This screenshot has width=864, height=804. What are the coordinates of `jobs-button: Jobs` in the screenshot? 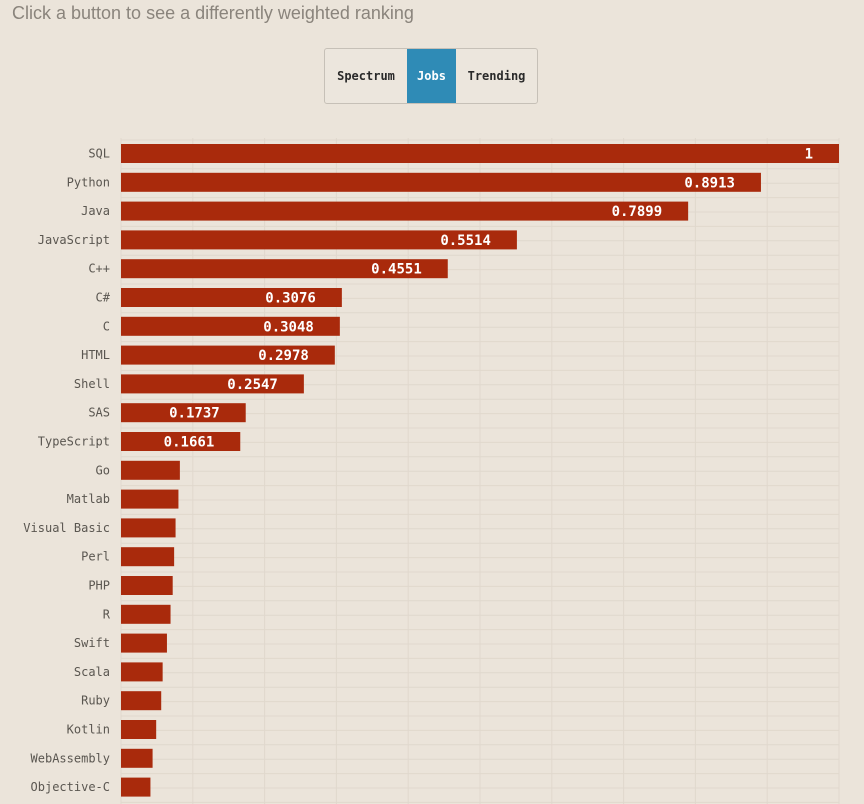 It's located at (431, 76).